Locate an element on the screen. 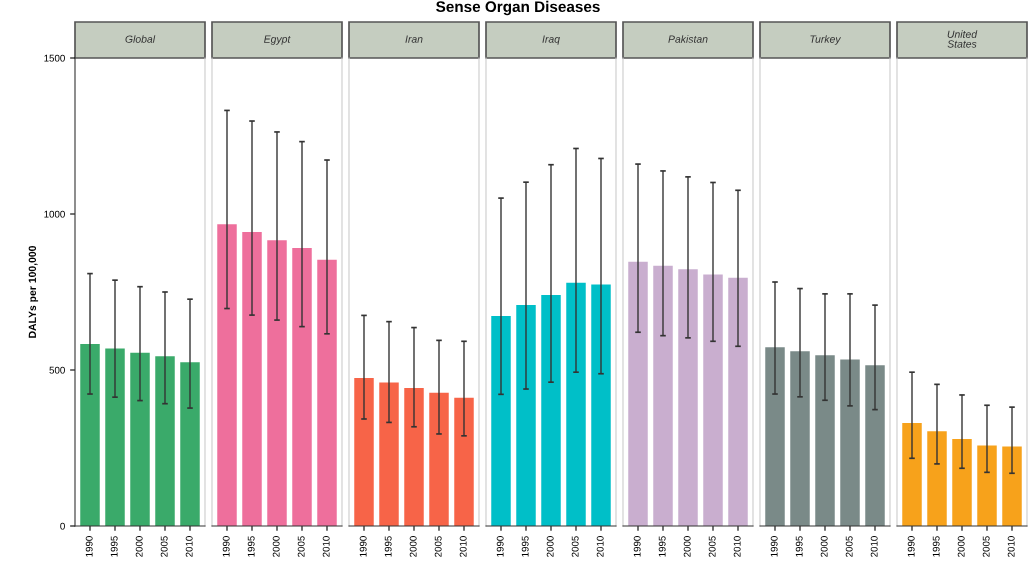 This screenshot has width=1036, height=567. chart-title: Turkey is located at coordinates (826, 40).